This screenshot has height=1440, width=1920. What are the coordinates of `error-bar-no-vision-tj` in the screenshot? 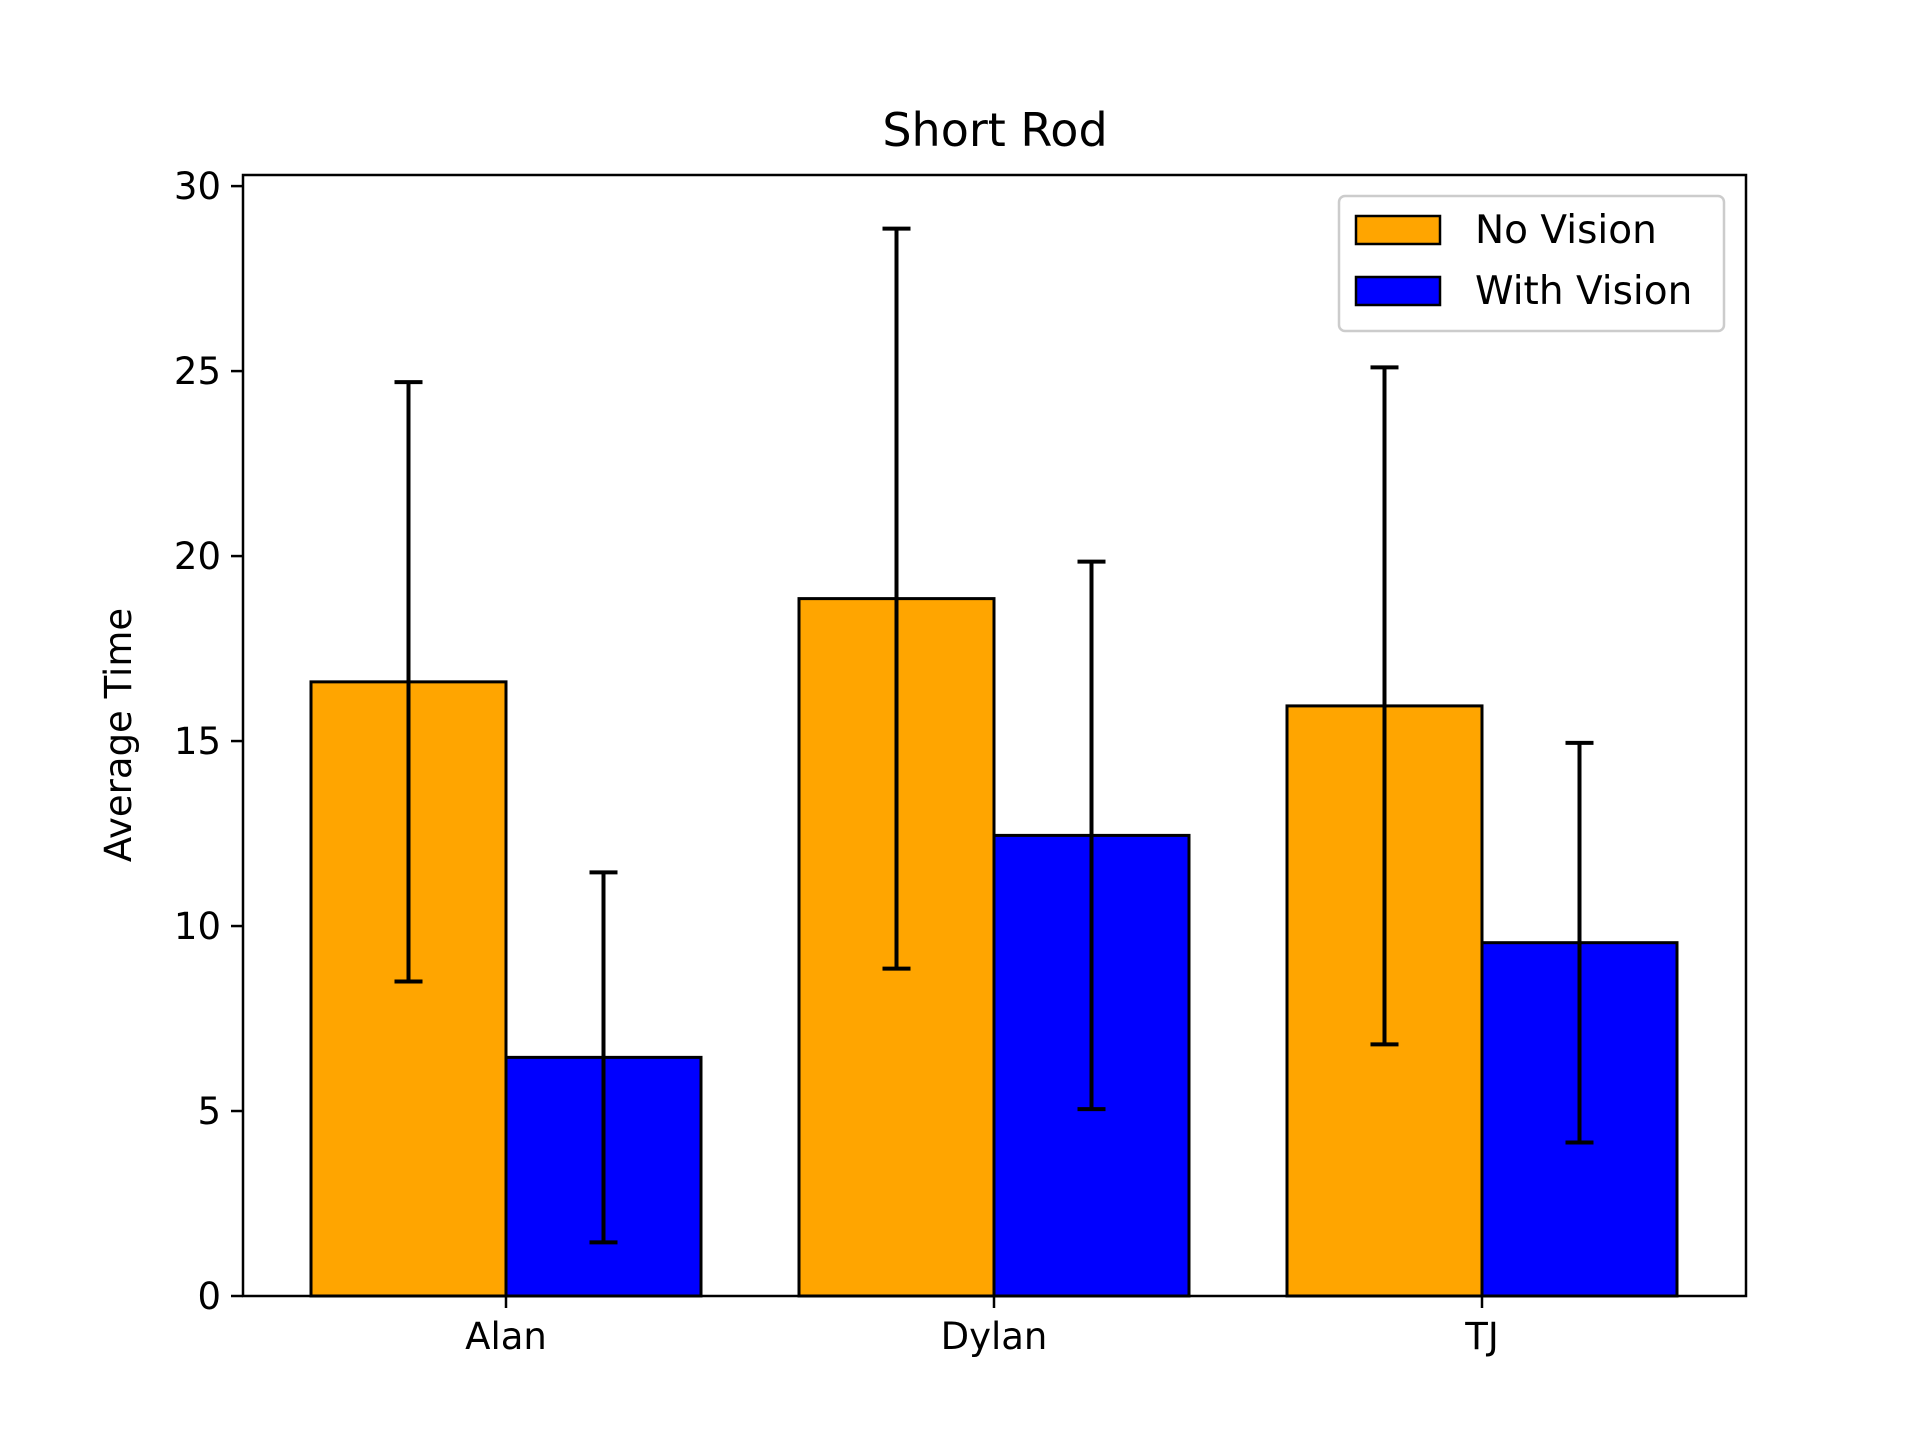 It's located at (1384, 706).